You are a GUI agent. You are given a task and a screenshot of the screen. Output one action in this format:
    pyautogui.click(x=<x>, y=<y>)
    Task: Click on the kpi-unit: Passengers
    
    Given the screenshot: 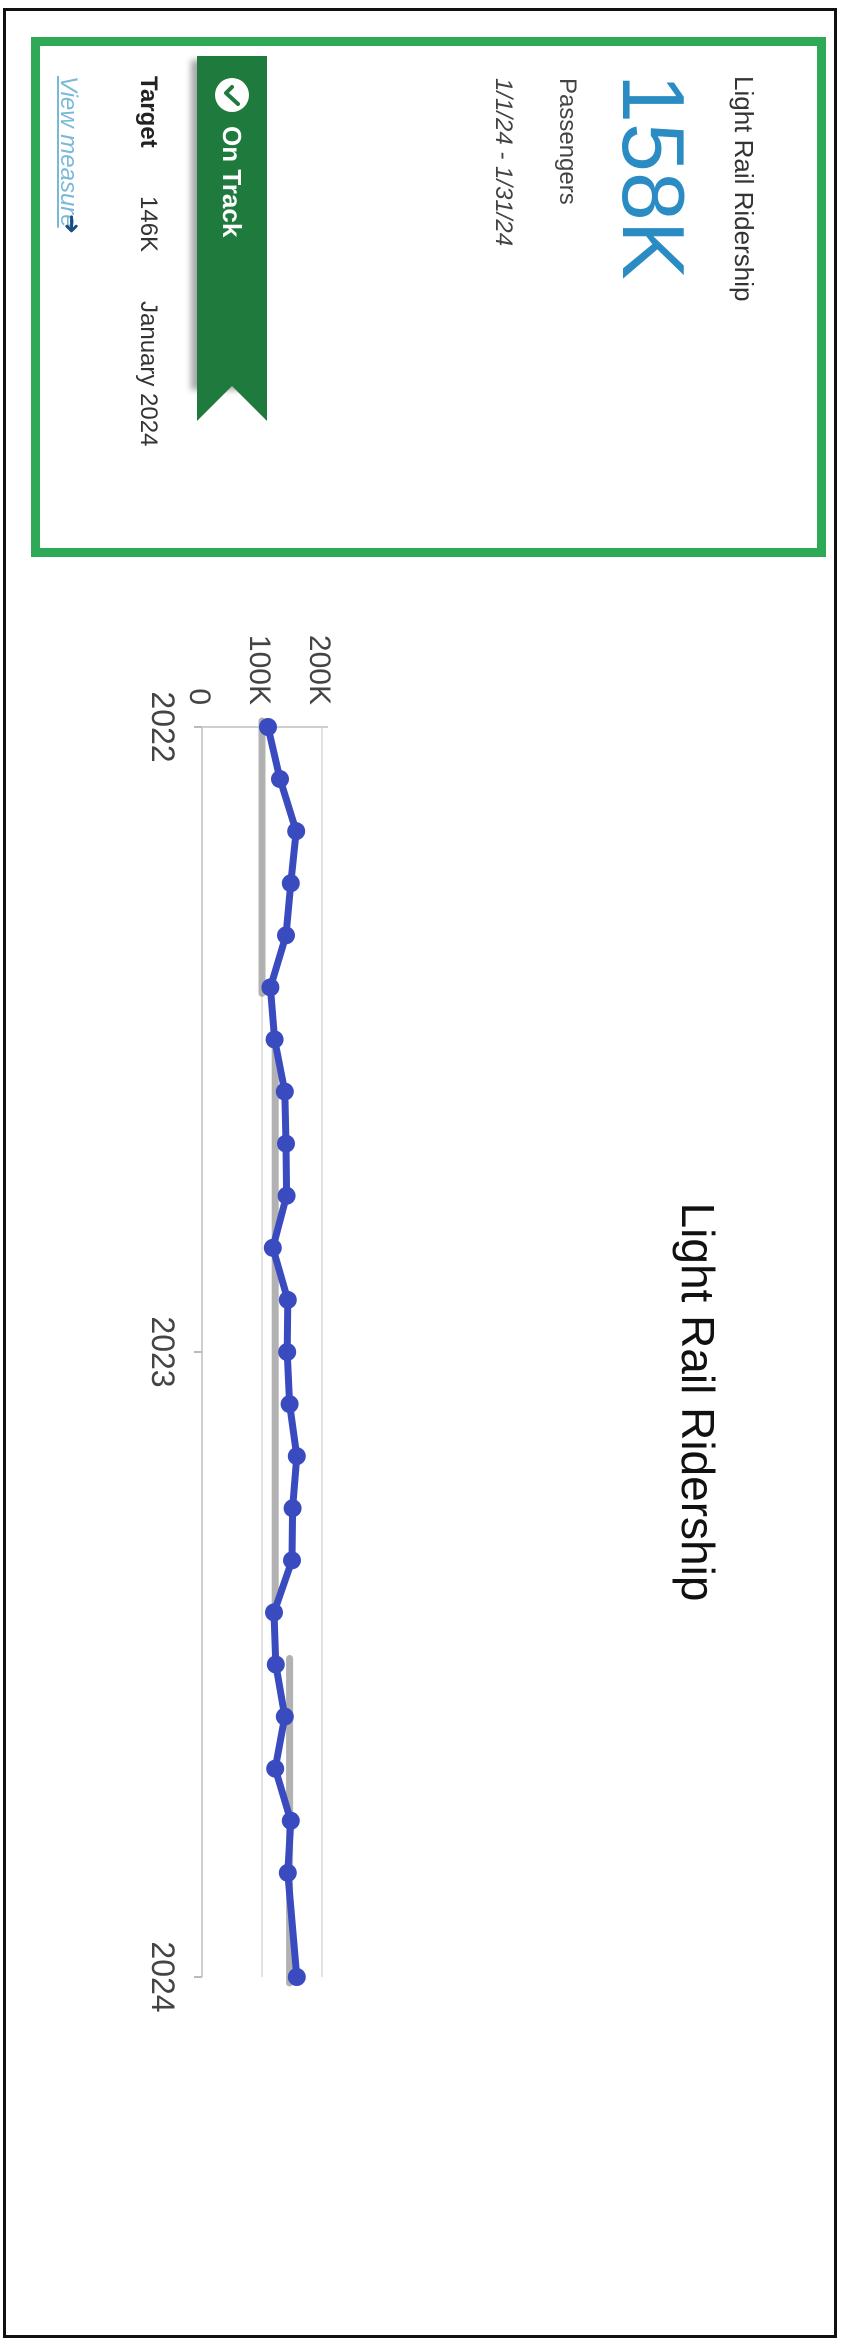 What is the action you would take?
    pyautogui.click(x=567, y=141)
    